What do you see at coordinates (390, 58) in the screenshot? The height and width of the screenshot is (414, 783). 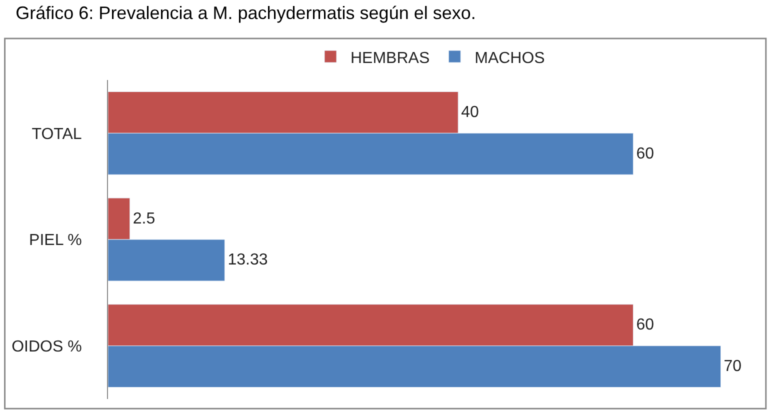 I see `legend-label: HEMBRAS` at bounding box center [390, 58].